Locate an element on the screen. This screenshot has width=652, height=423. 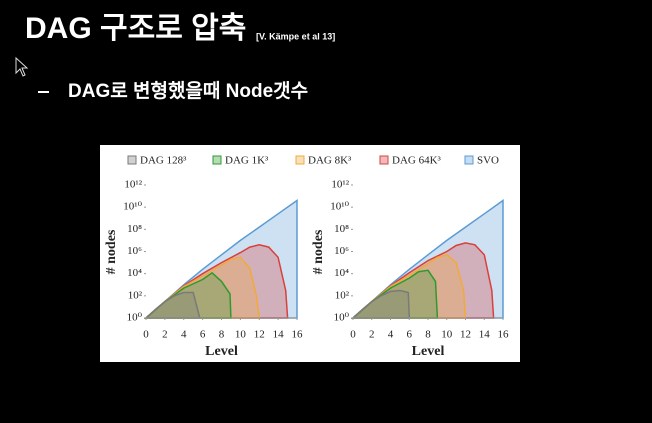
citation: [V. Kämpe et al 13] is located at coordinates (295, 36).